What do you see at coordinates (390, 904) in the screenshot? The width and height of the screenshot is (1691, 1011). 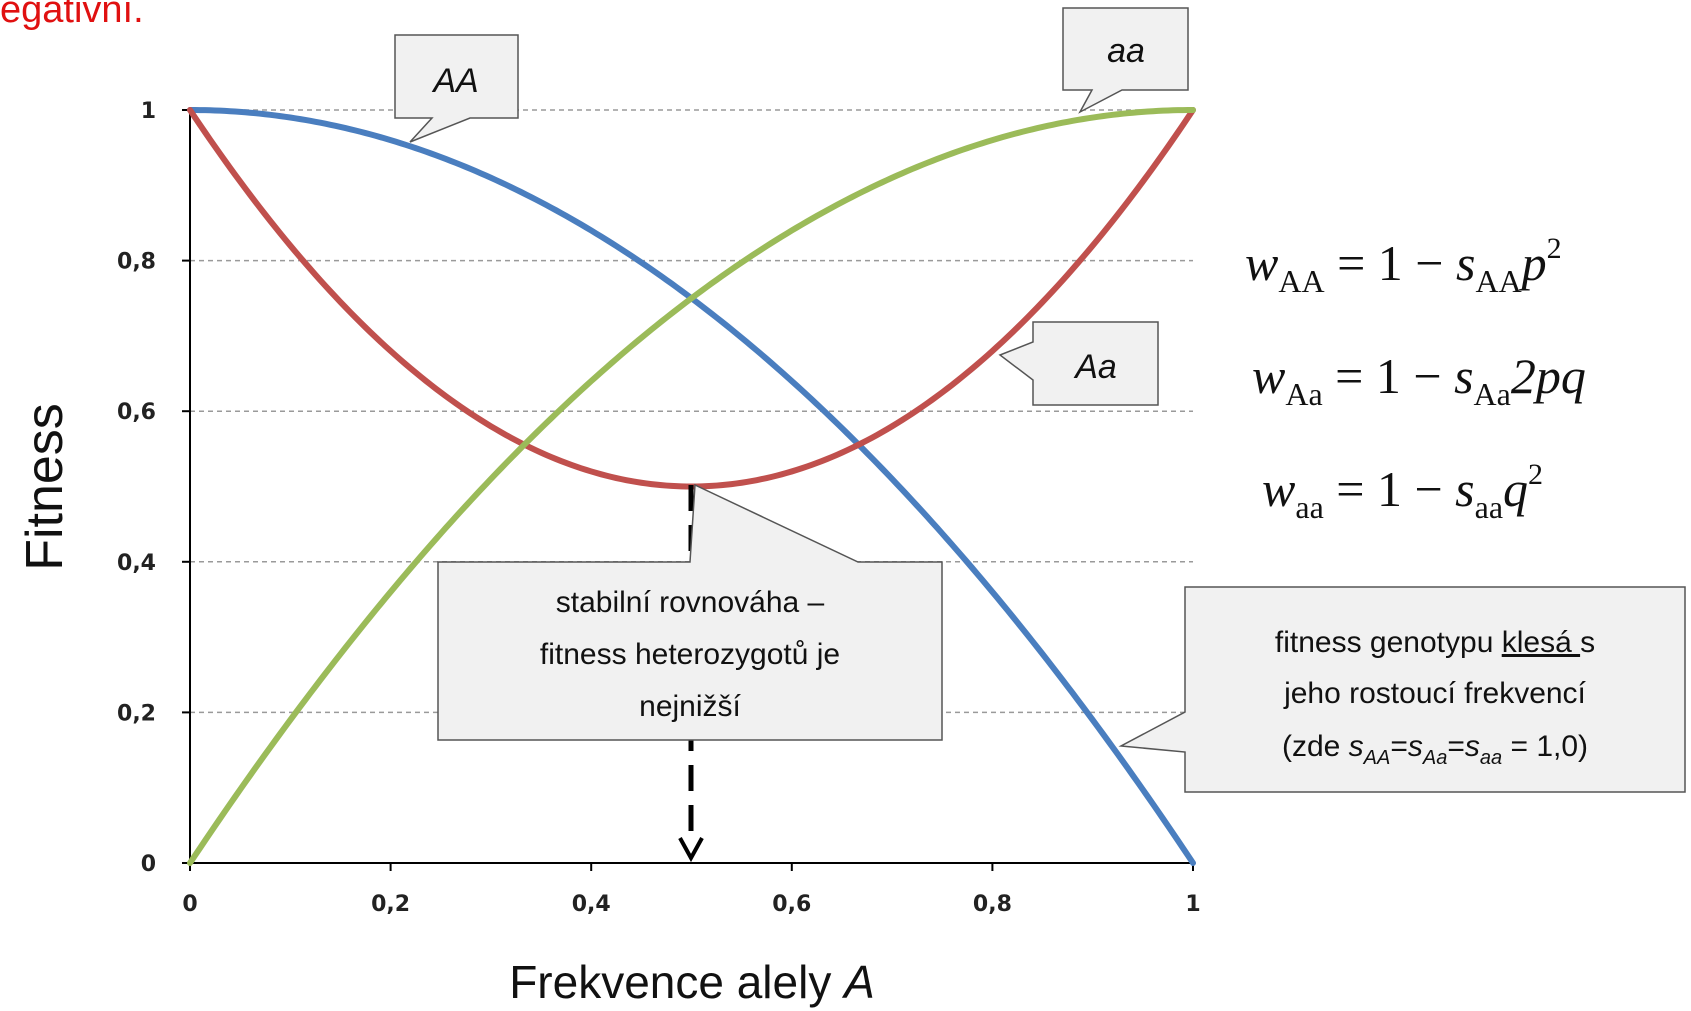 I see `x-tick-label-1: 0,2` at bounding box center [390, 904].